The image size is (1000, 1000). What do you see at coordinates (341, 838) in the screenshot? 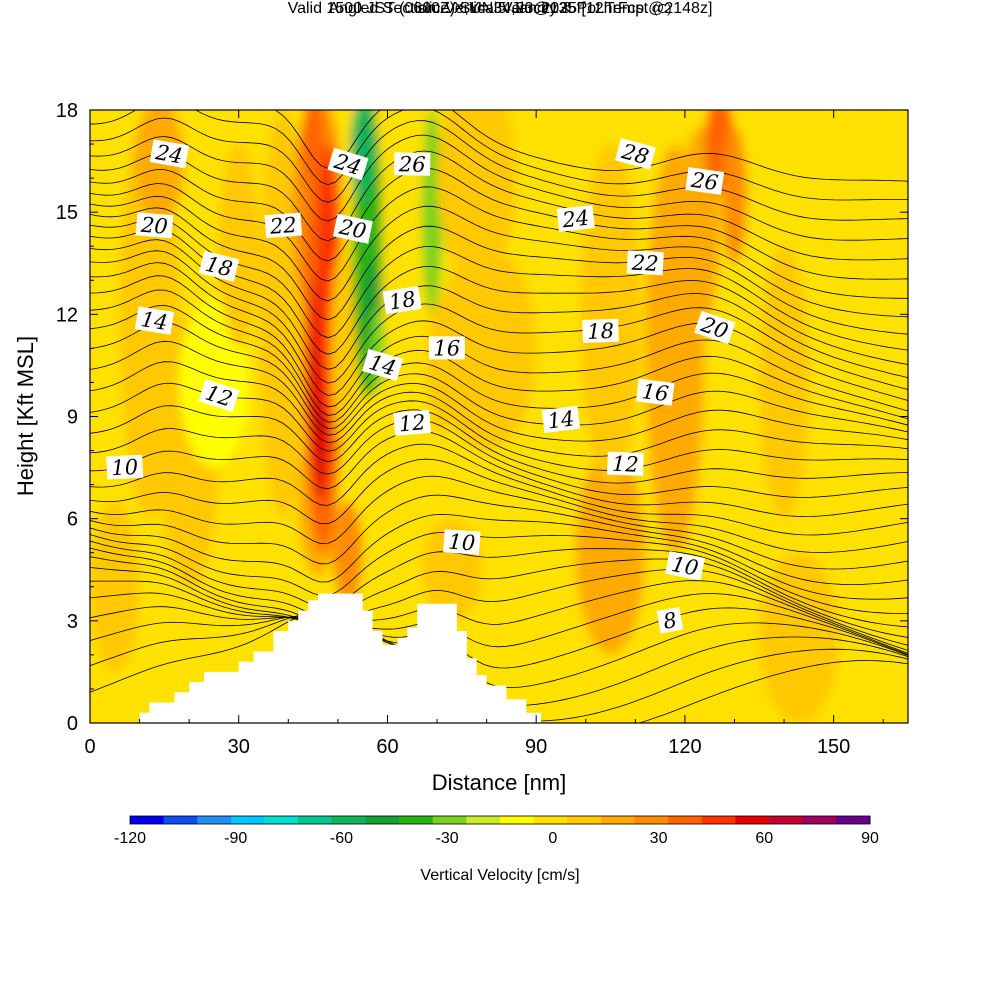
I see `colorbar-tick-label: -60` at bounding box center [341, 838].